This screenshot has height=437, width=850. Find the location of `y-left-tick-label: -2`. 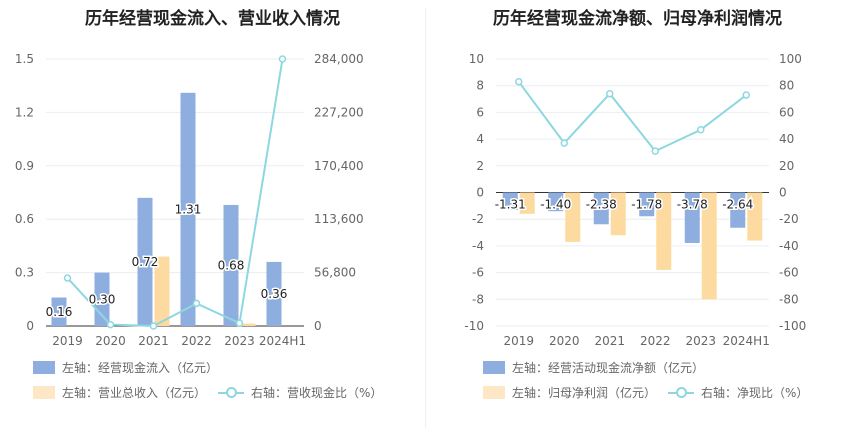

y-left-tick-label: -2 is located at coordinates (478, 219).